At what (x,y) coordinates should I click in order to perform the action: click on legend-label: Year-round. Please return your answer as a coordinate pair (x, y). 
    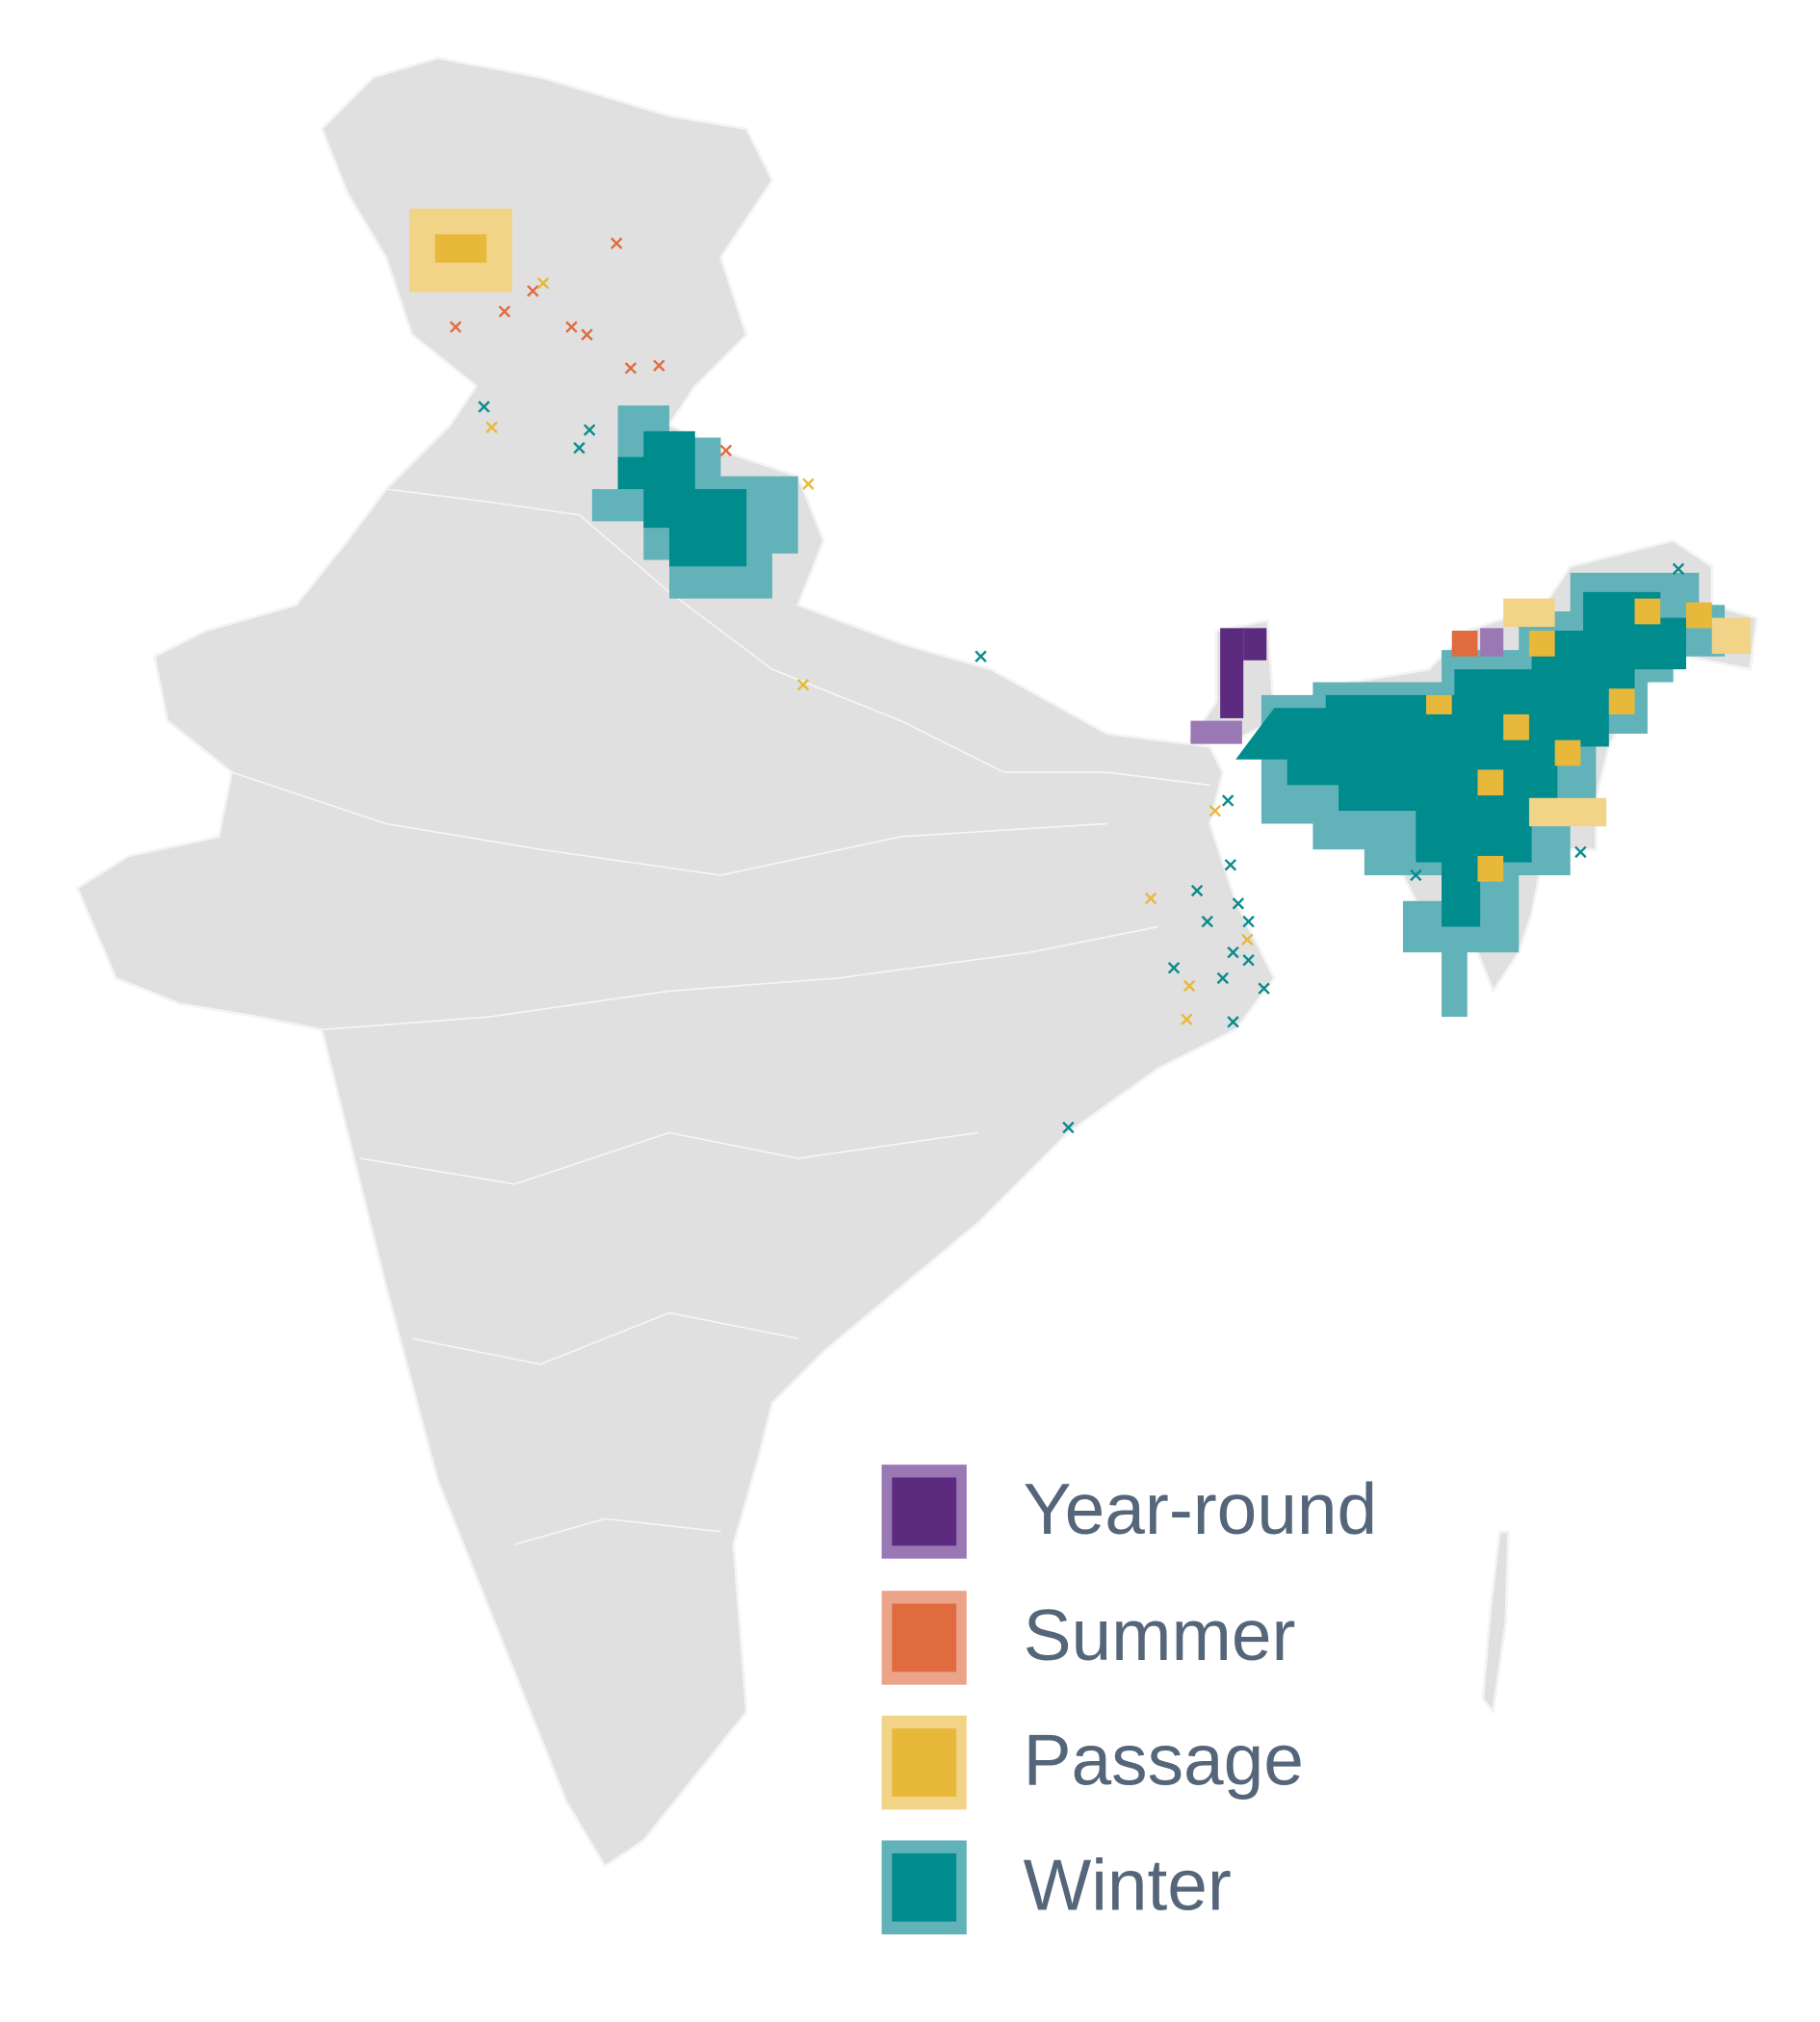
    Looking at the image, I should click on (1201, 1508).